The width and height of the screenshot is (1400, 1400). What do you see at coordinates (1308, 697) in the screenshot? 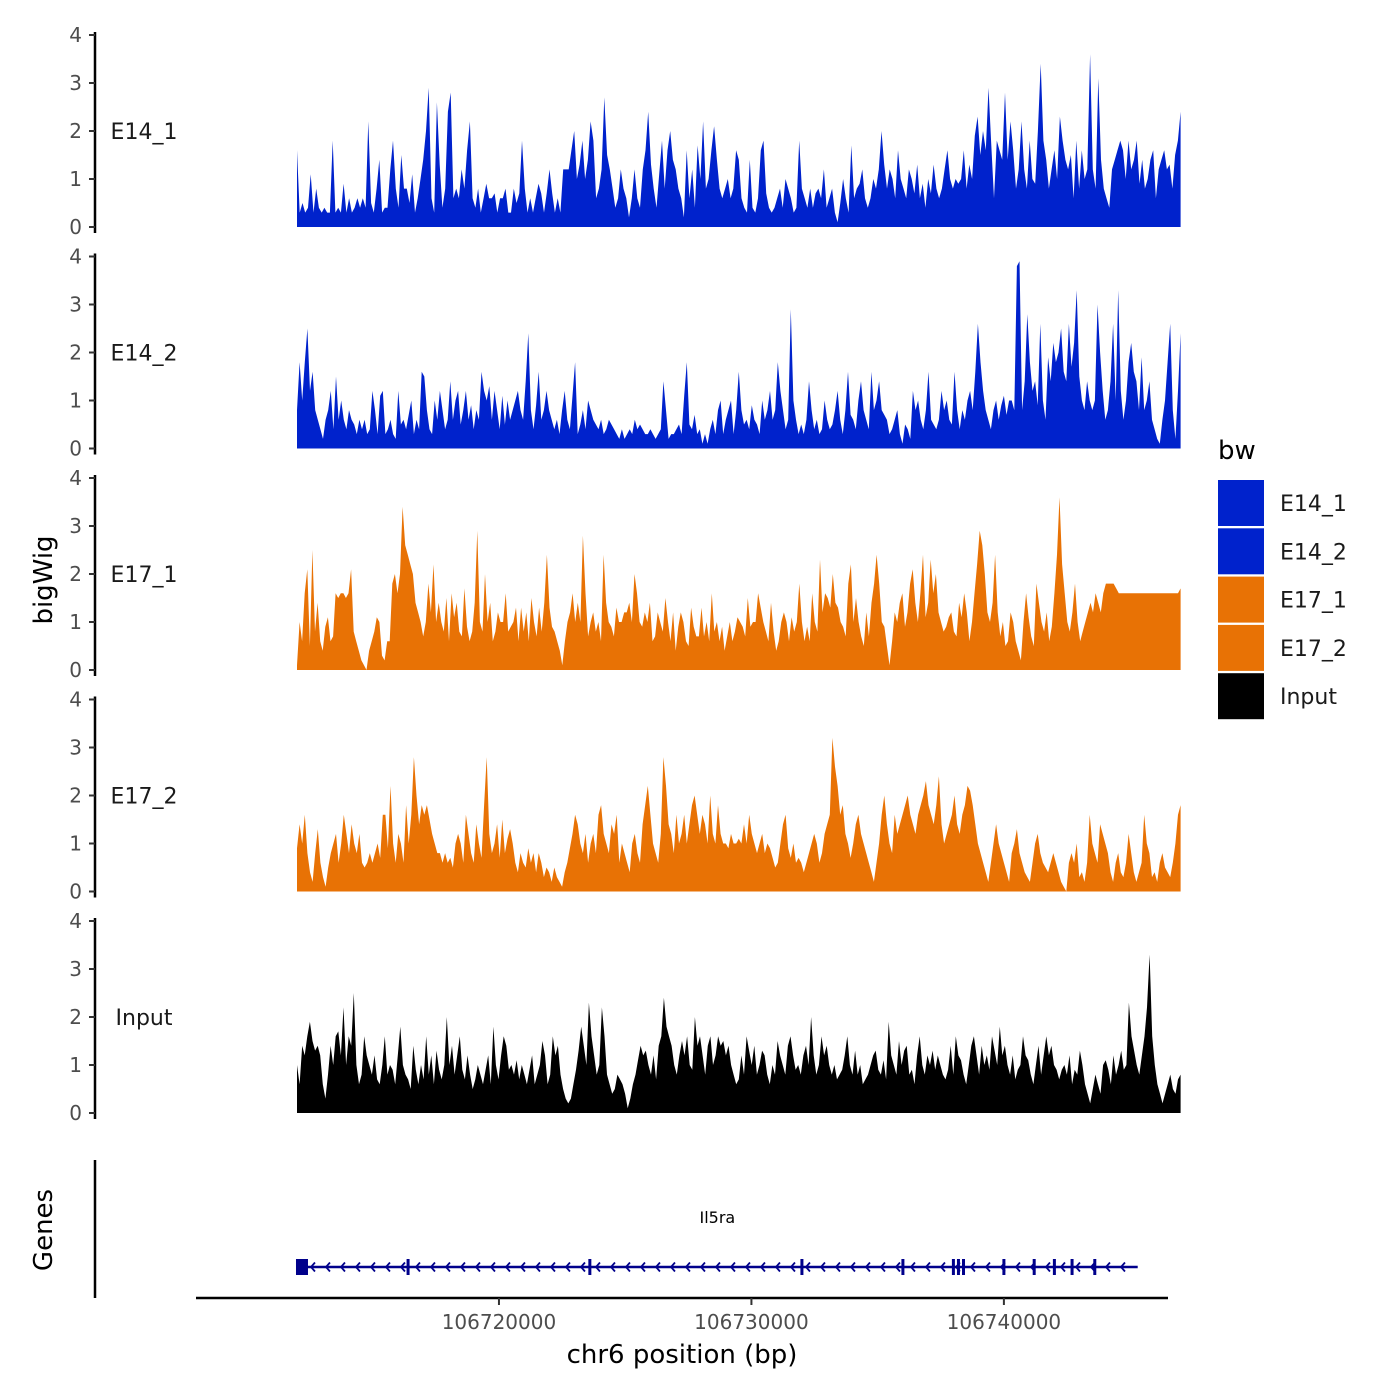
I see `legend-label: Input` at bounding box center [1308, 697].